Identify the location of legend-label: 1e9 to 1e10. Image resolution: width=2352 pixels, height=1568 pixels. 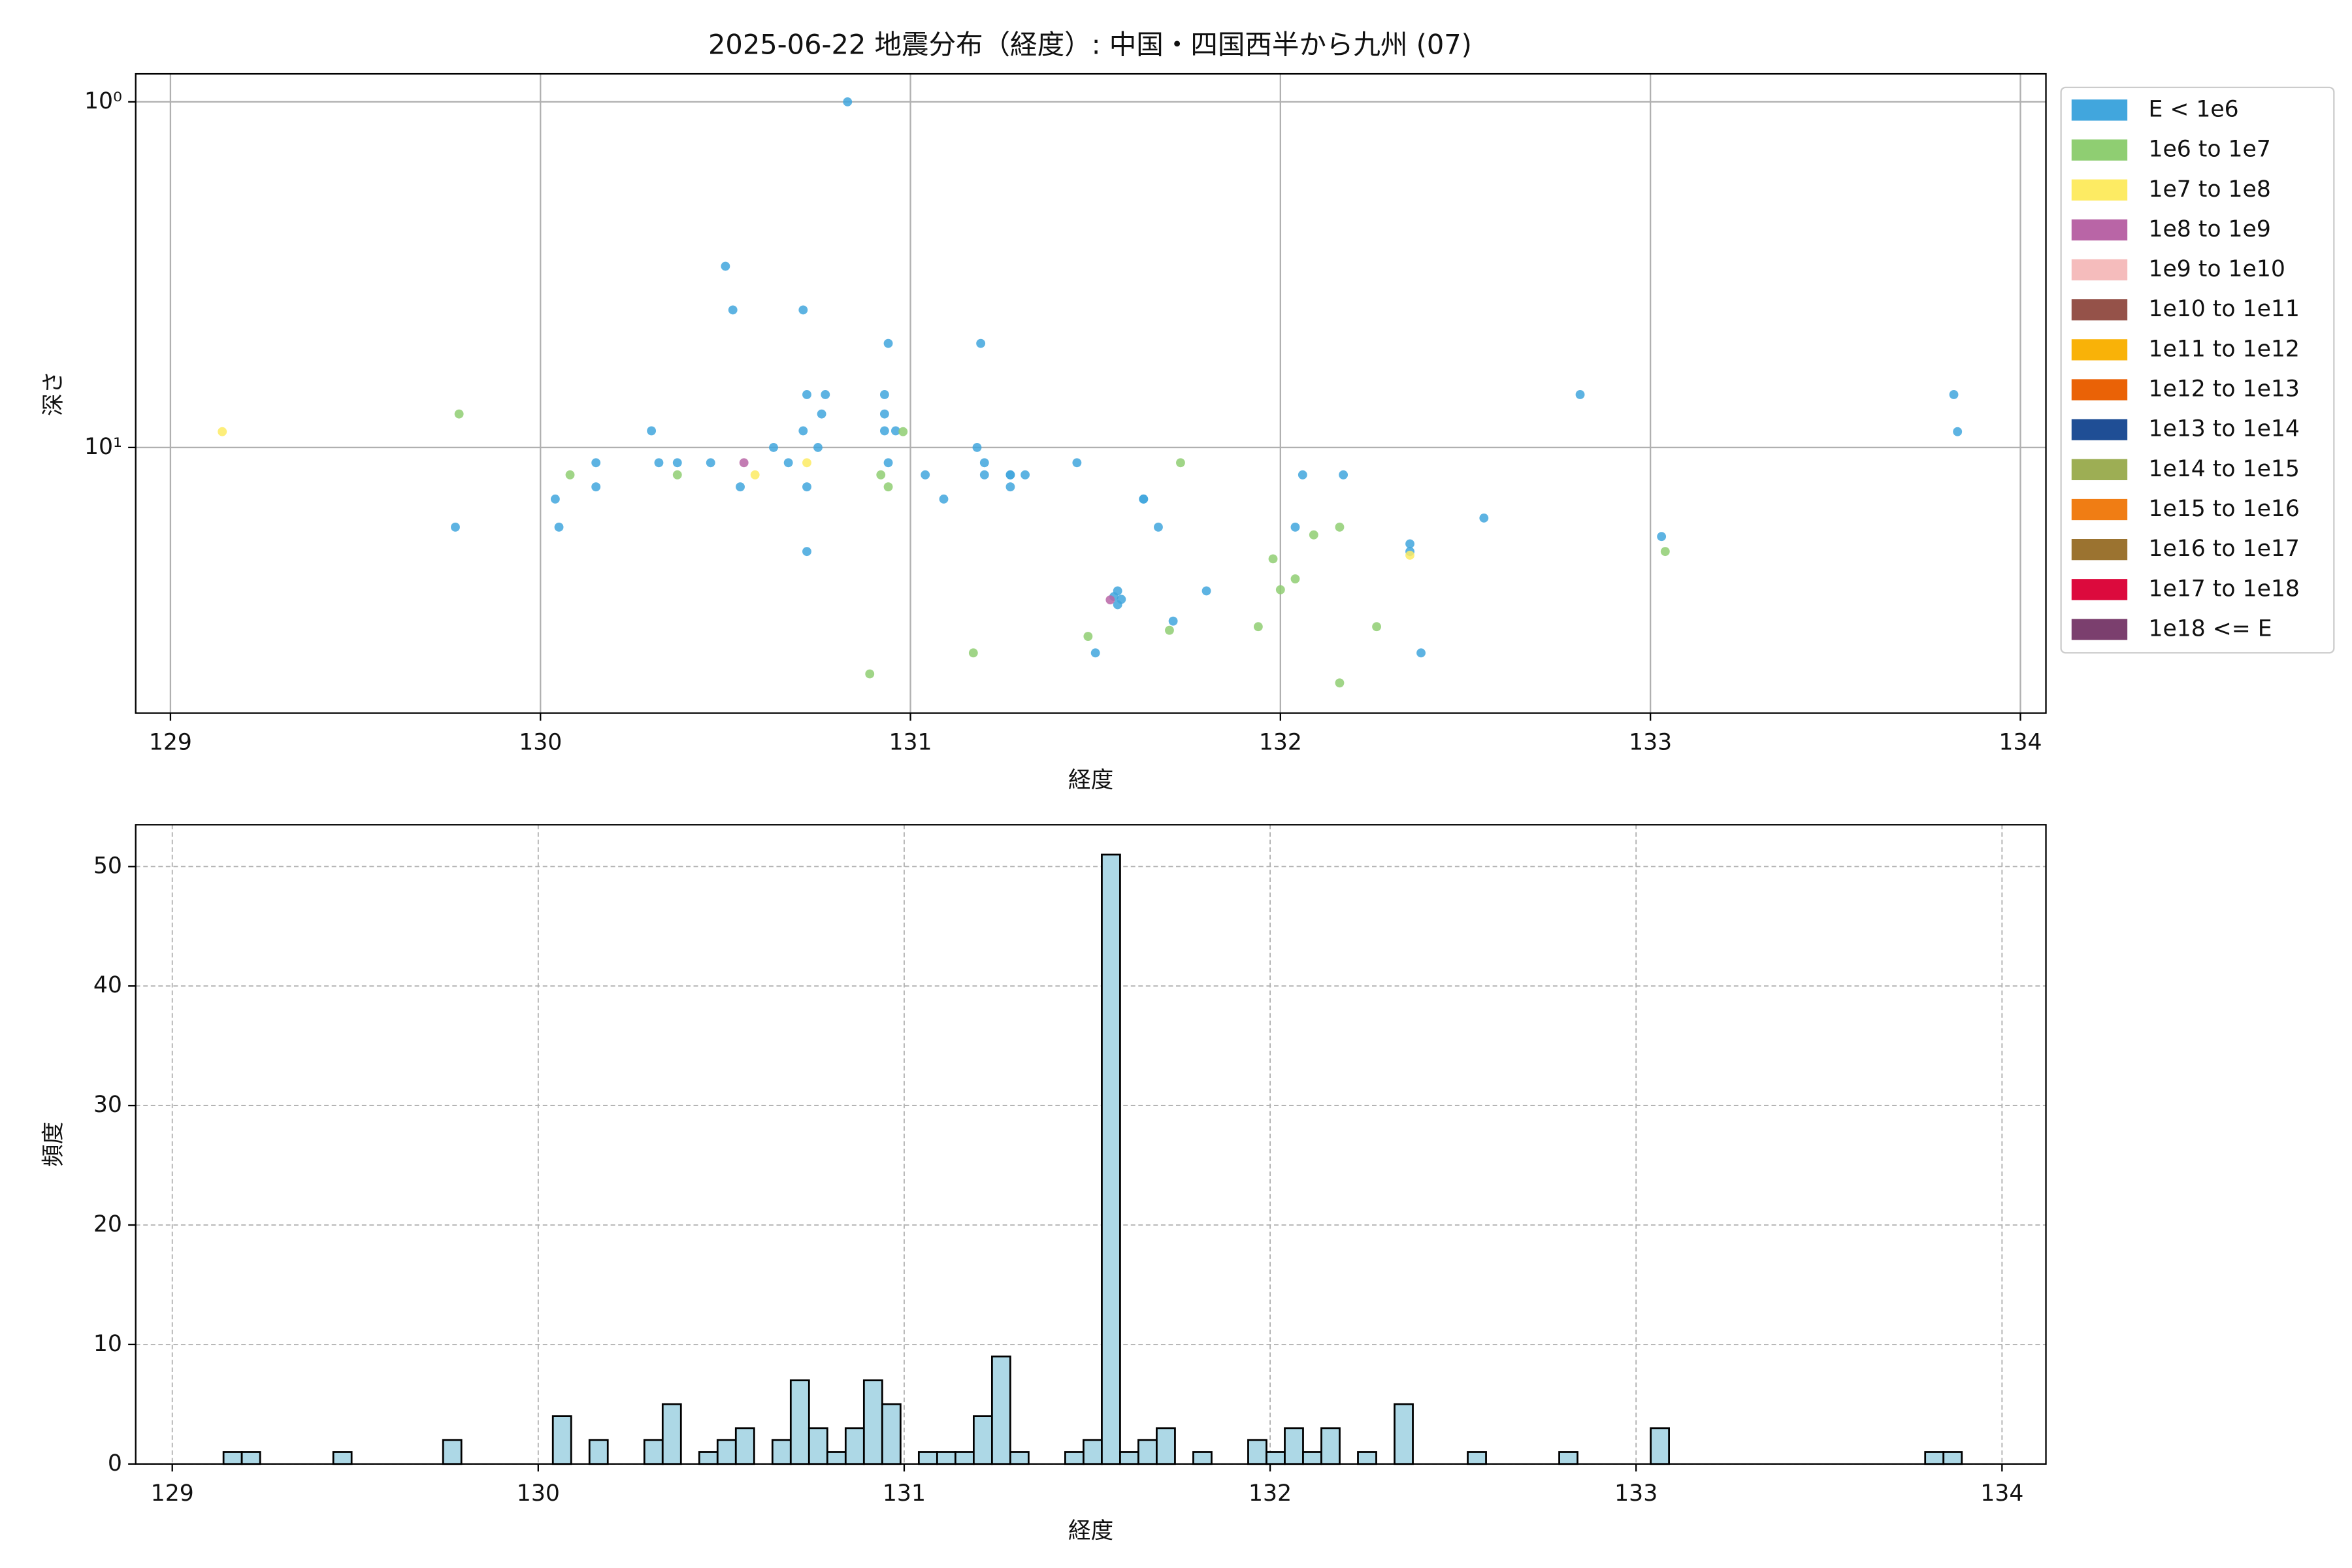
(2216, 269).